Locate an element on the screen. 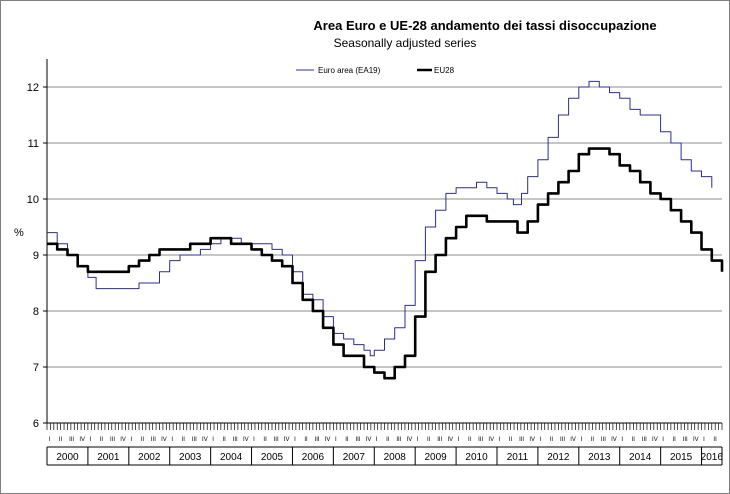  y-tick-label: 11 is located at coordinates (33, 144).